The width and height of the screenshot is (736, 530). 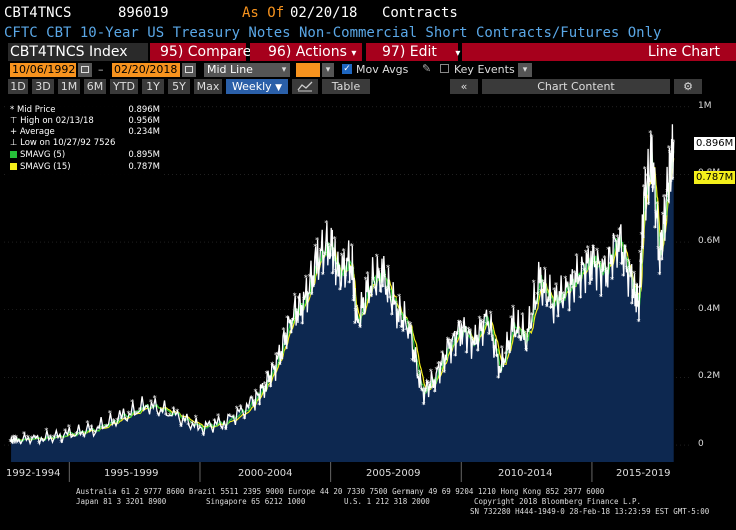 What do you see at coordinates (263, 13) in the screenshot?
I see `as-of-label: As Of` at bounding box center [263, 13].